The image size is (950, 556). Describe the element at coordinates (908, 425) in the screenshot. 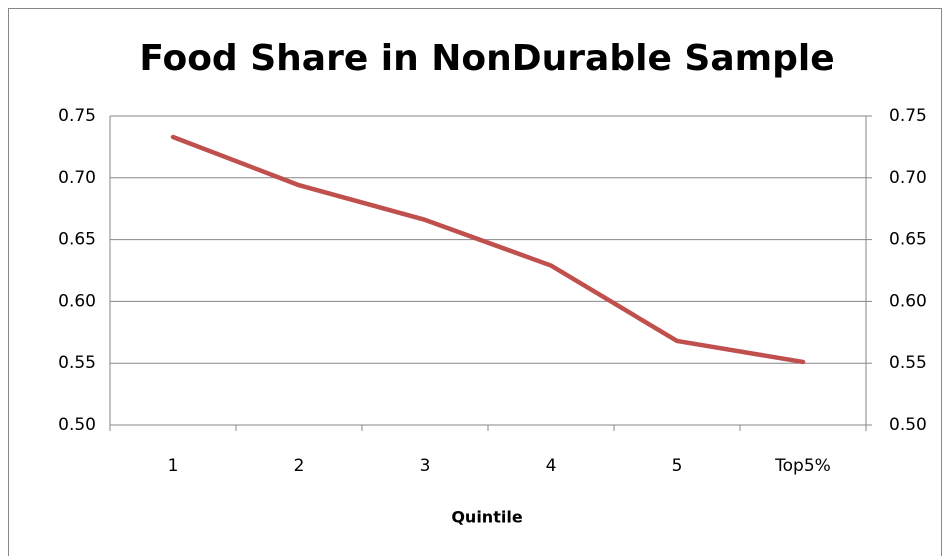

I see `y2-tick-label: 0.50` at that location.